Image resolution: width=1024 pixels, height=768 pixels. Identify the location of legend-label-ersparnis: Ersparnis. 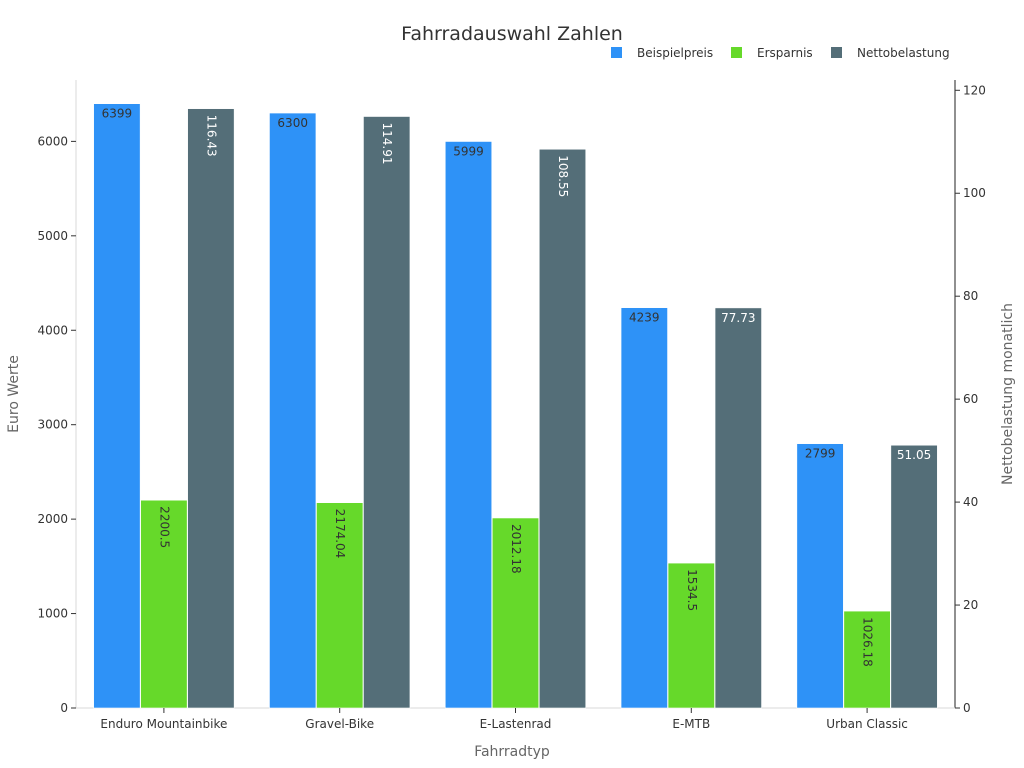
(785, 53).